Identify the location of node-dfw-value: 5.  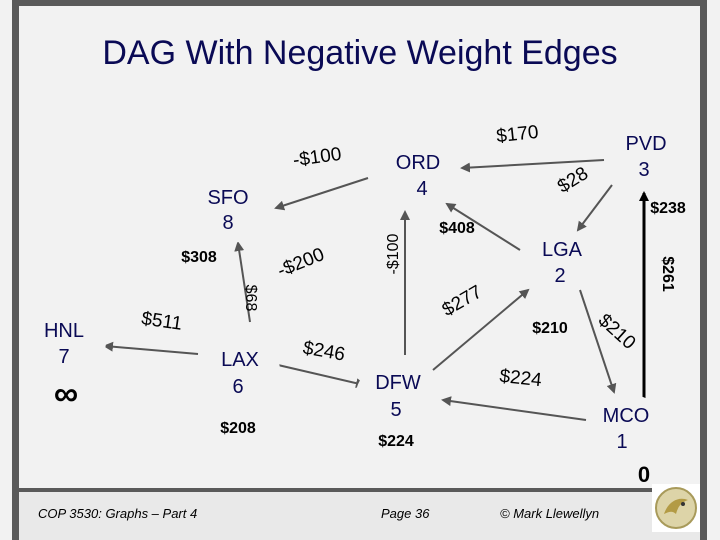
(395, 410).